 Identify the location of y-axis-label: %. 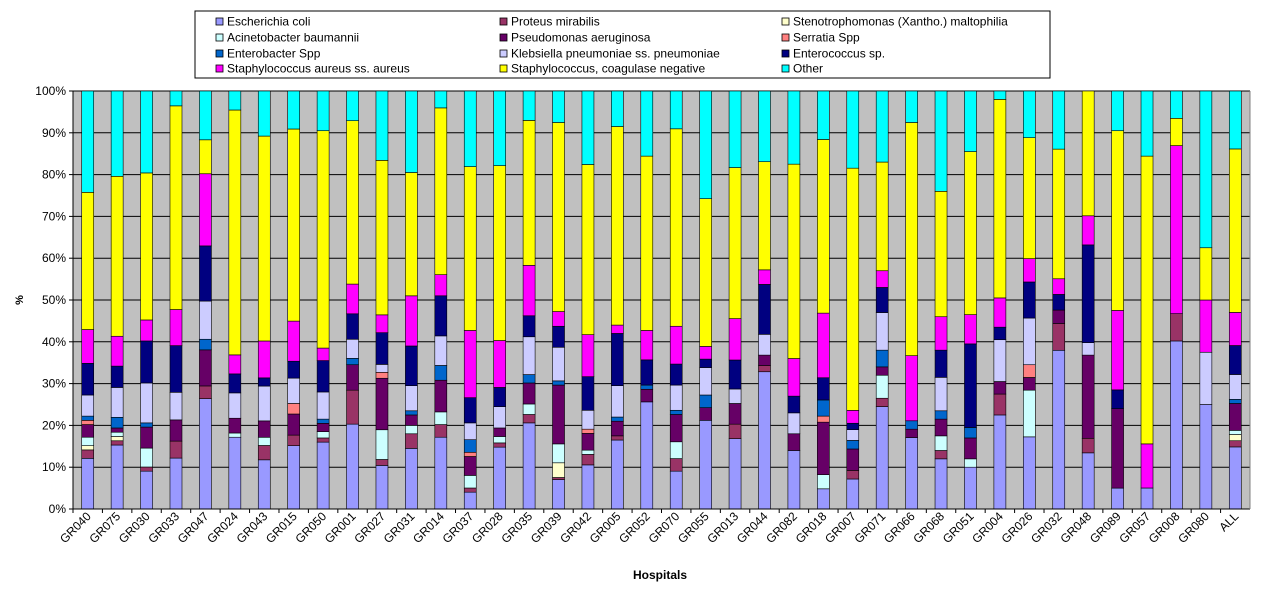
(20, 300).